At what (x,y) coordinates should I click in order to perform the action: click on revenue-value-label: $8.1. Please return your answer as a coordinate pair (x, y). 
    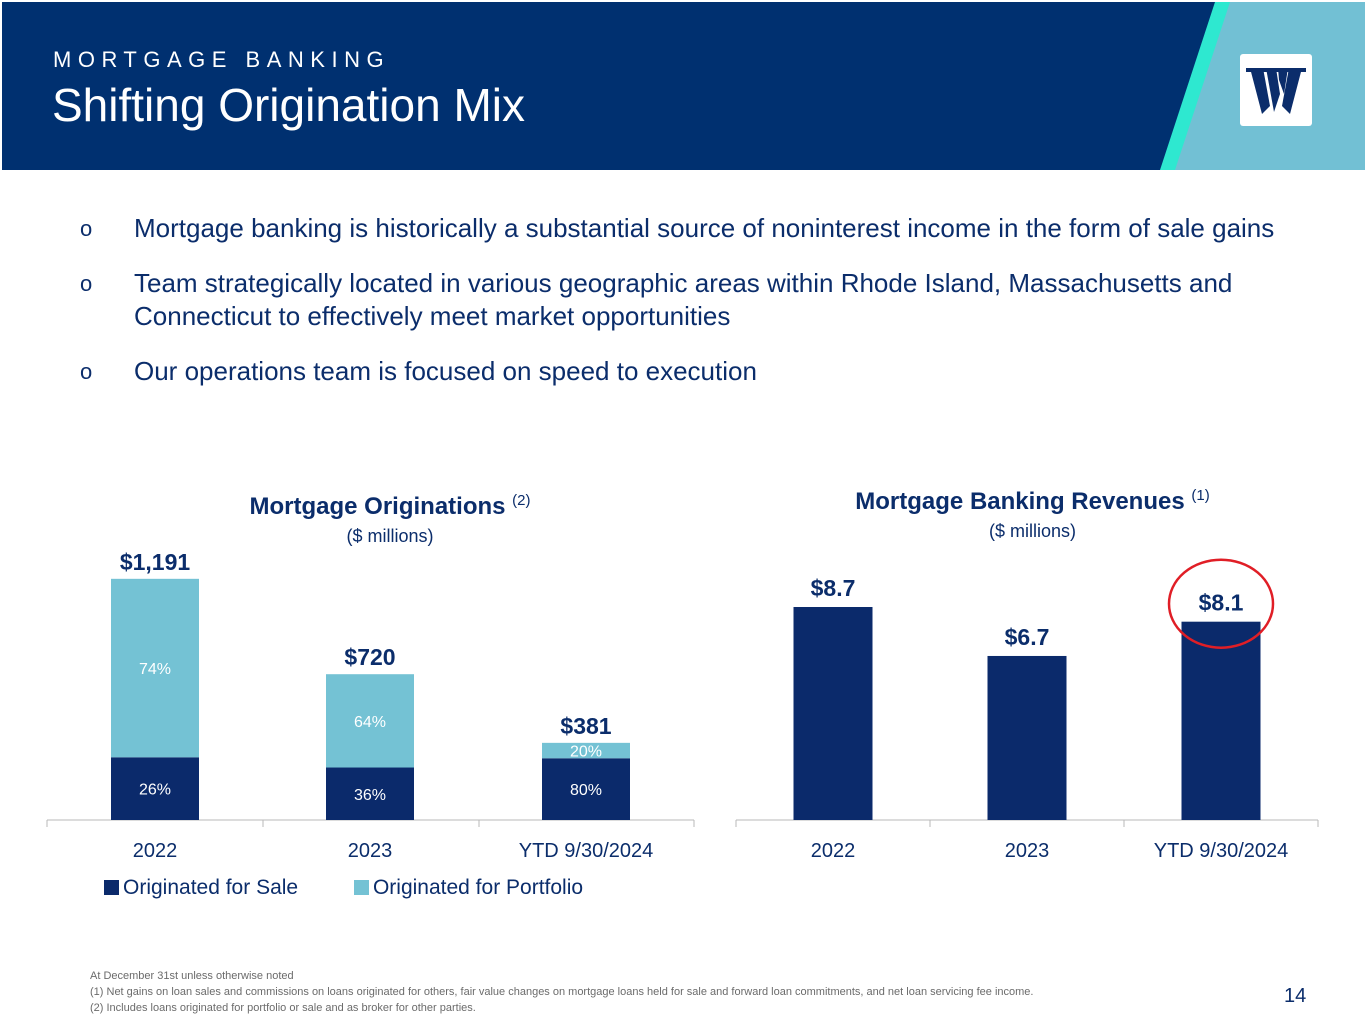
    Looking at the image, I should click on (1221, 603).